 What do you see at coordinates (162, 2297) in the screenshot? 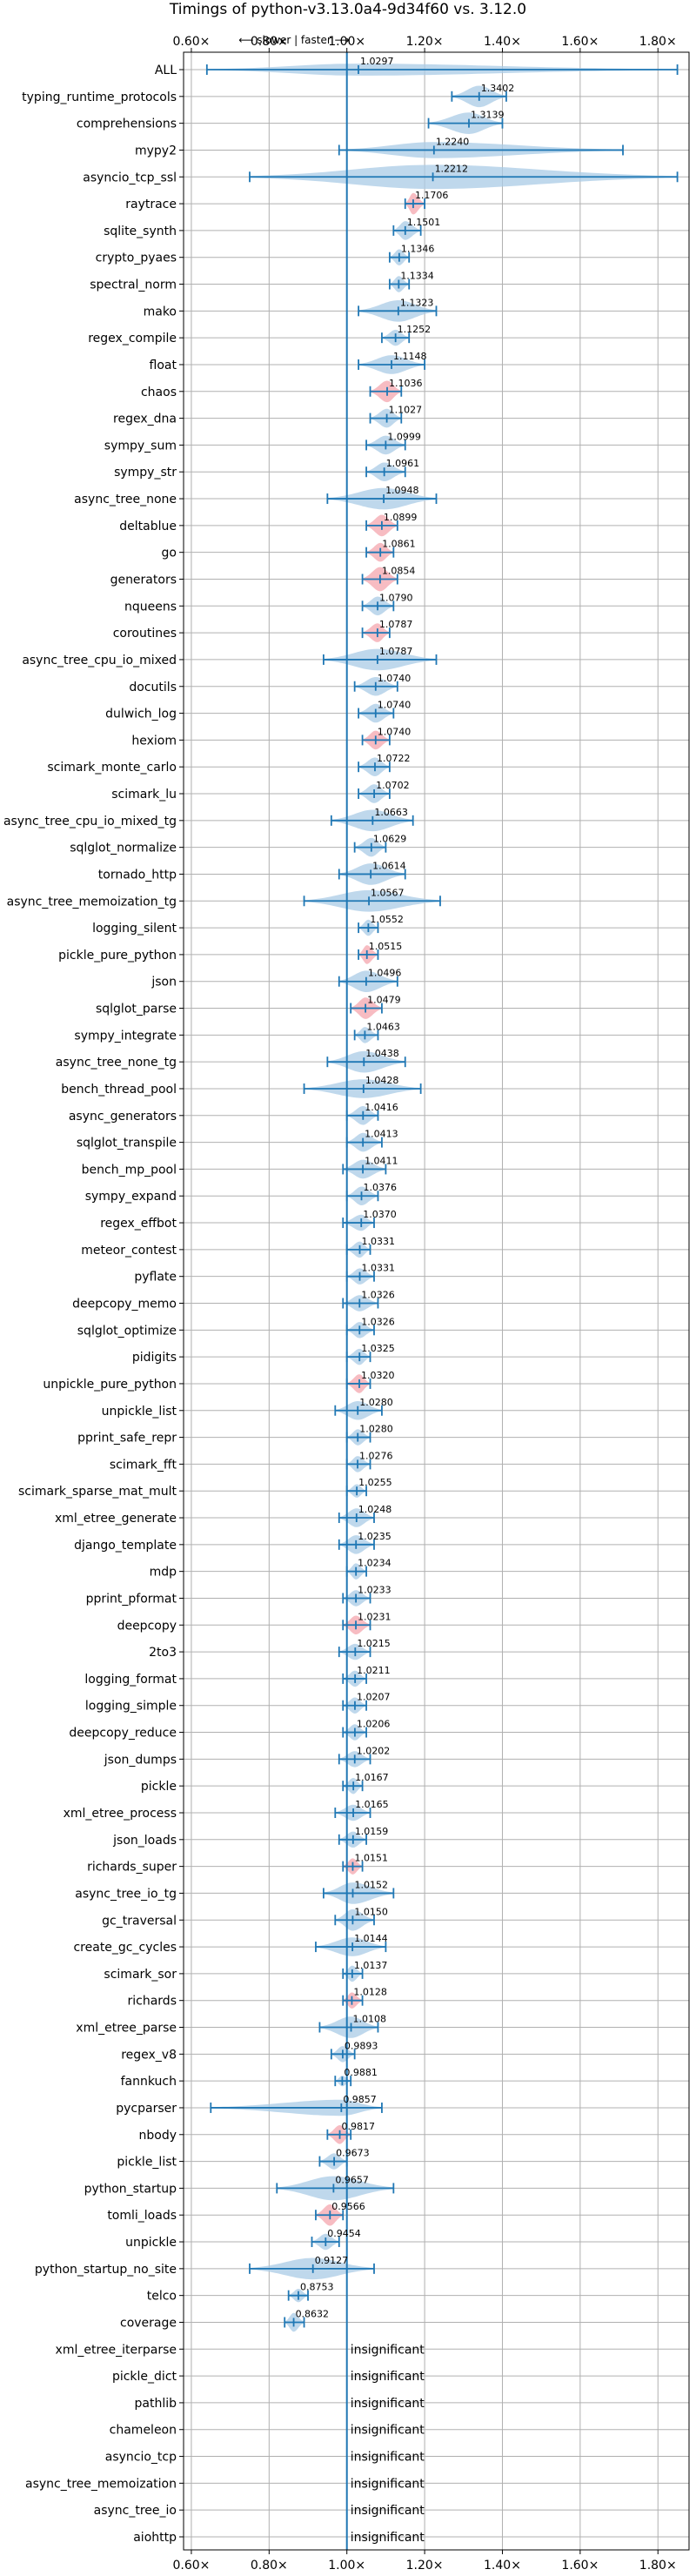
I see `category-label: telco` at bounding box center [162, 2297].